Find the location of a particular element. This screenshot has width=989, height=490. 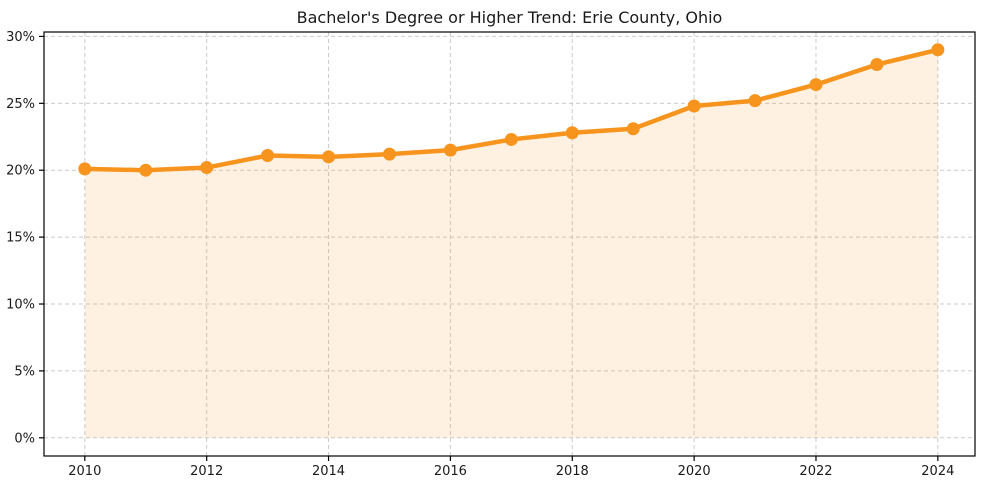

x-tick-label: 2014 is located at coordinates (328, 471).